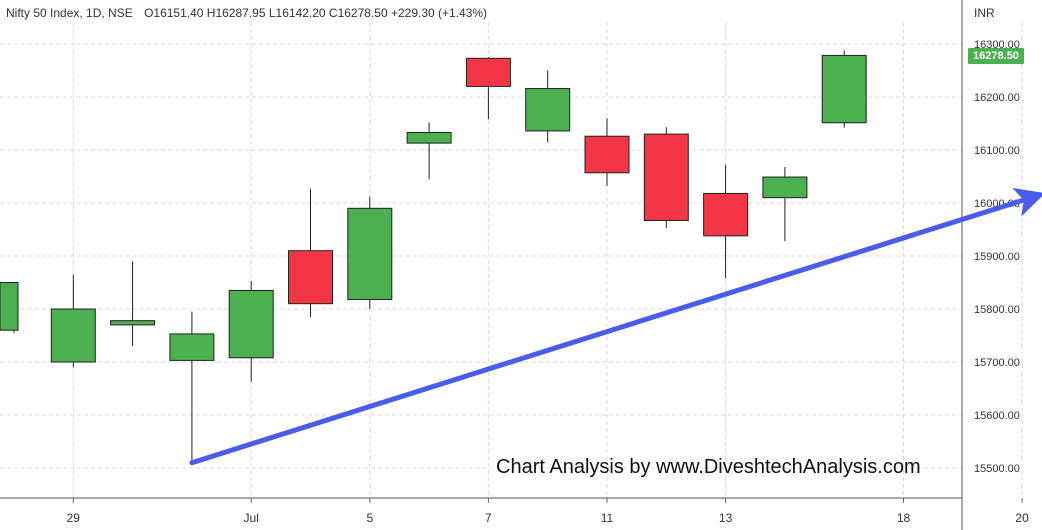 Image resolution: width=1042 pixels, height=530 pixels. Describe the element at coordinates (369, 518) in the screenshot. I see `x-tick-label: 5` at that location.